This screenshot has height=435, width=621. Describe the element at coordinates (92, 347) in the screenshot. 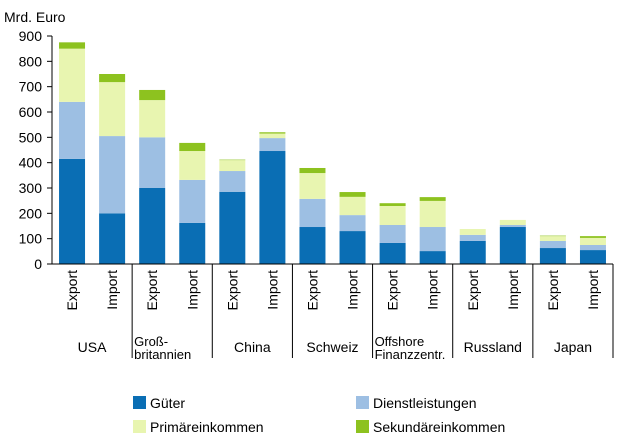

I see `group-label: USA` at that location.